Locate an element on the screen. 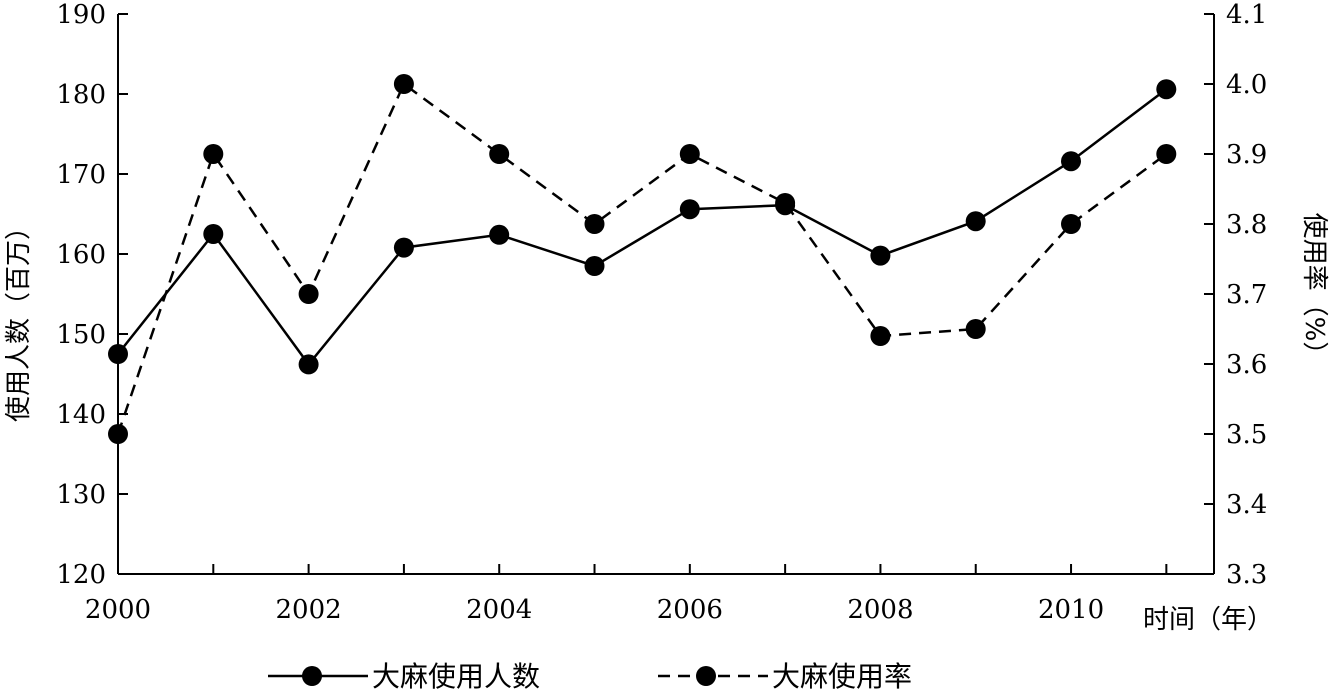  y-right-tick-label: 3.3 is located at coordinates (1246, 575).